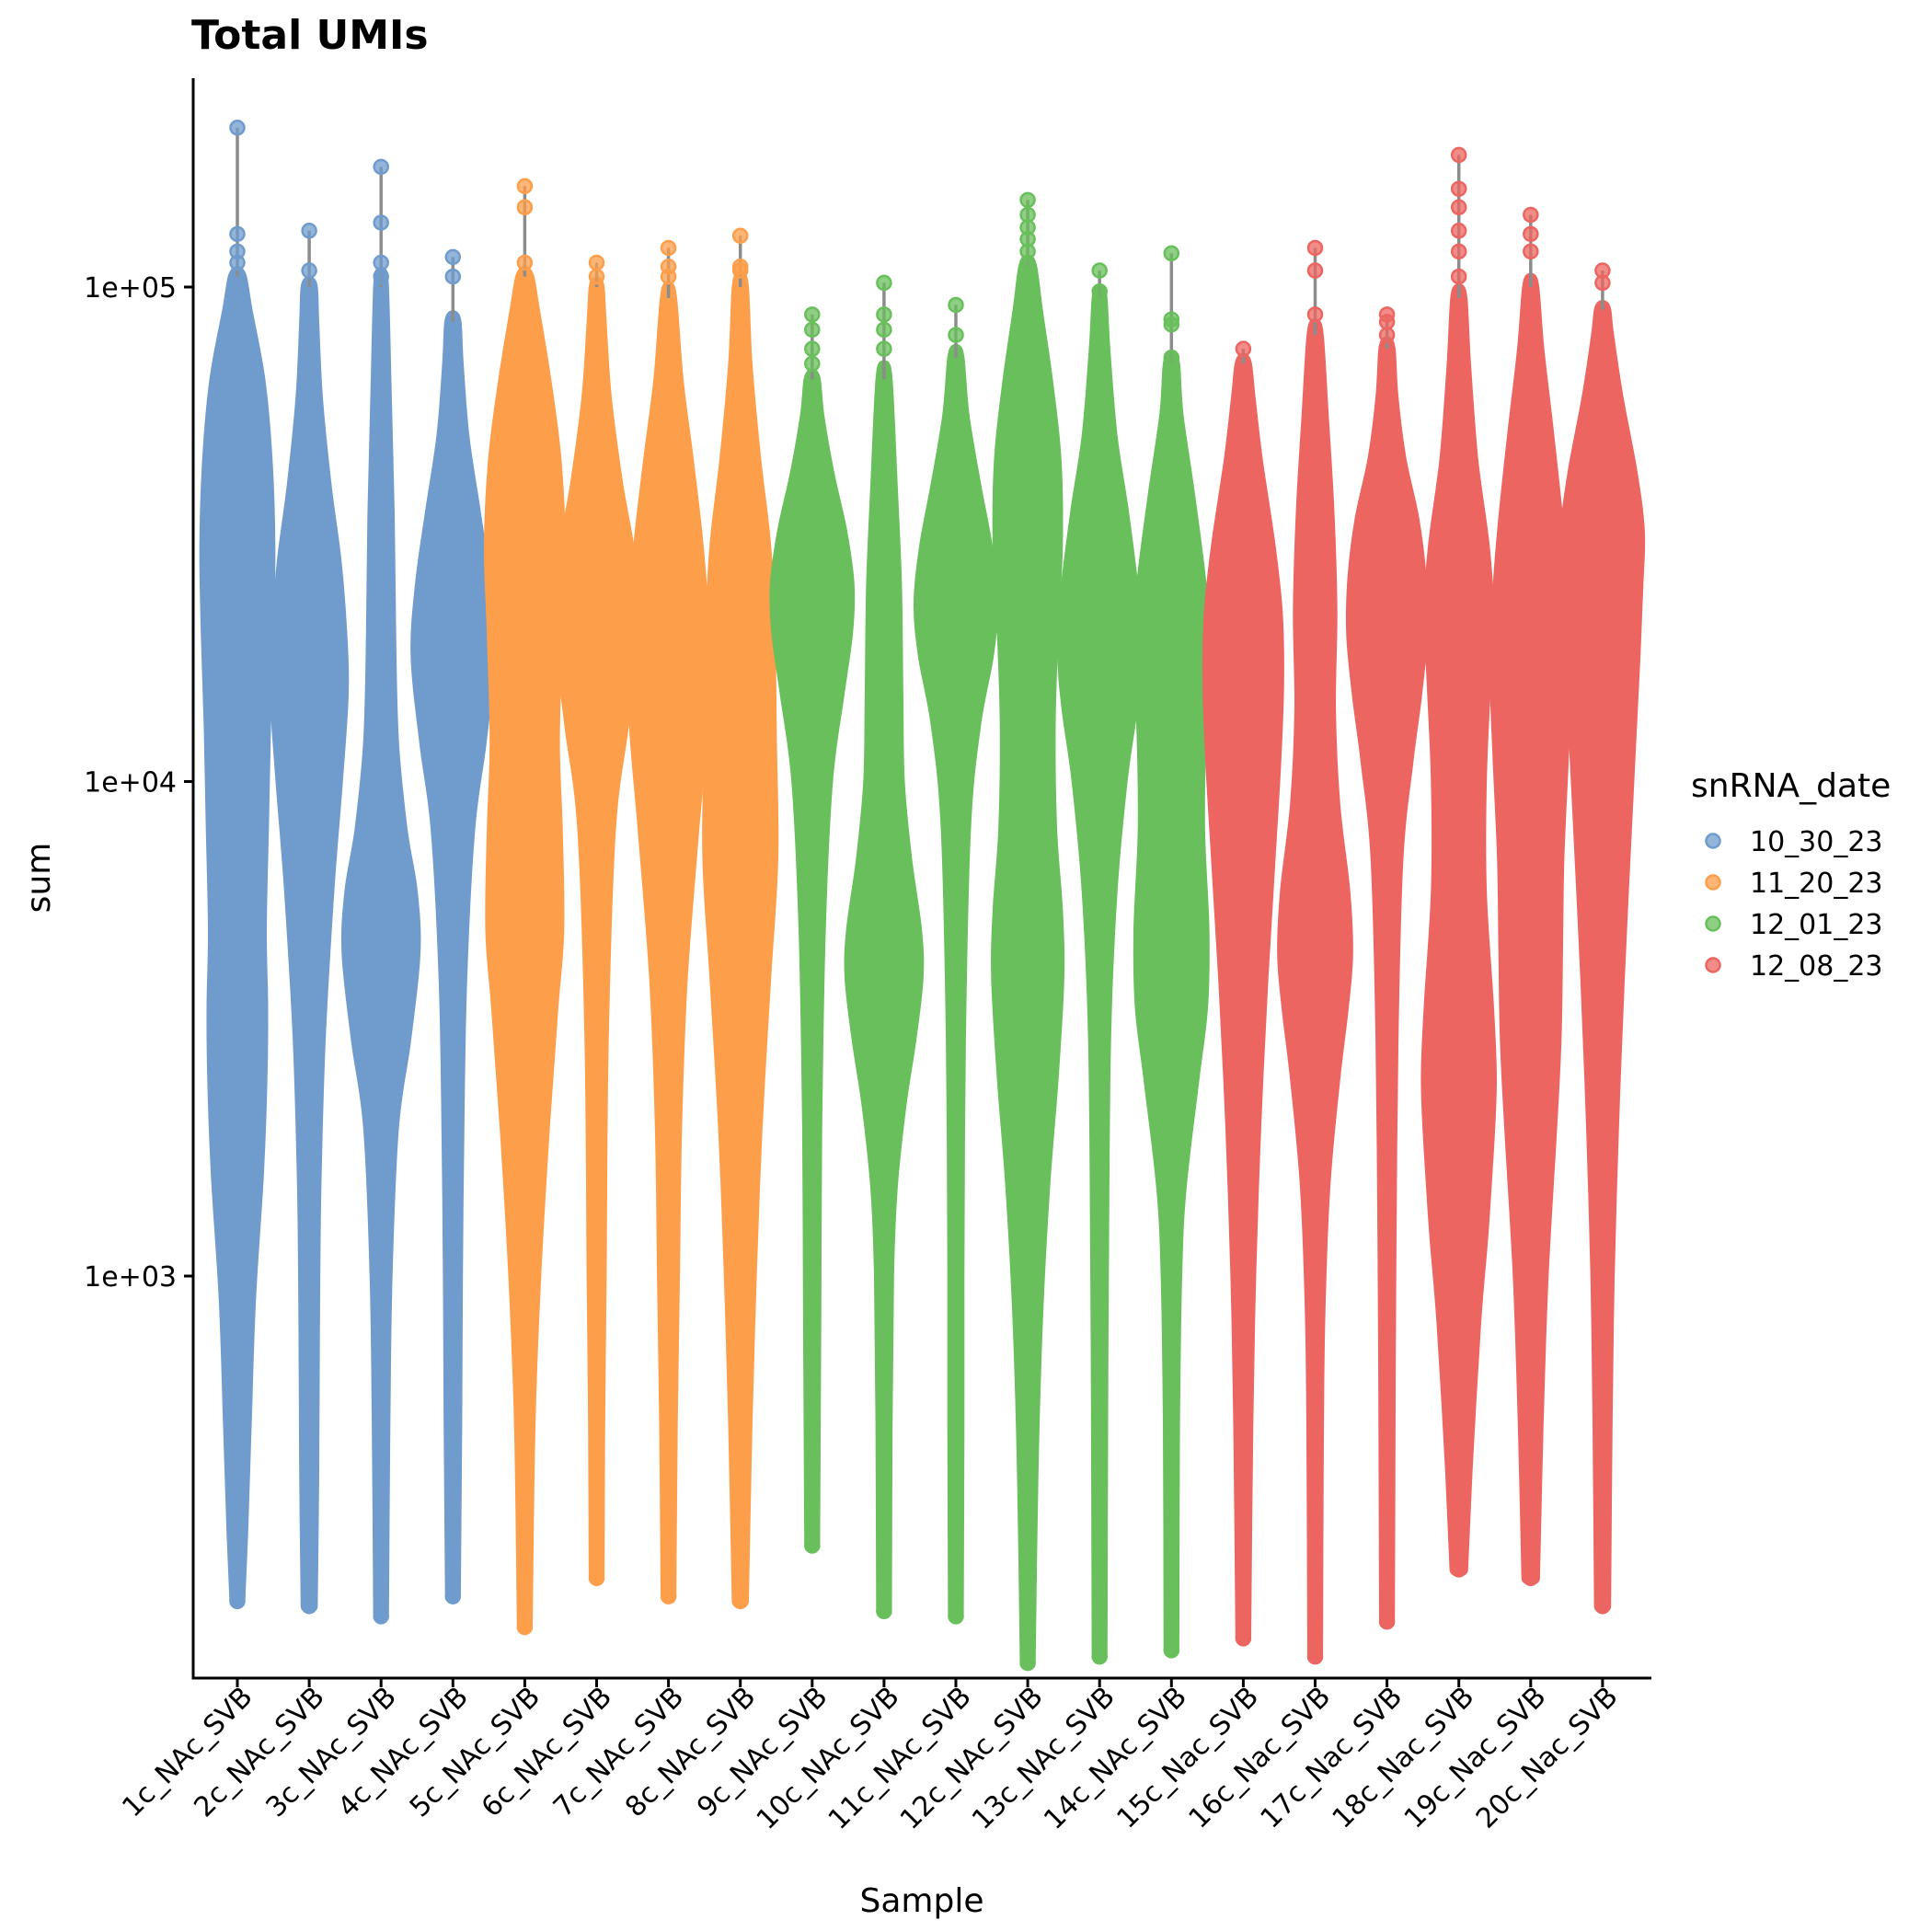  What do you see at coordinates (812, 960) in the screenshot?
I see `violin-9c_NAc_SVB` at bounding box center [812, 960].